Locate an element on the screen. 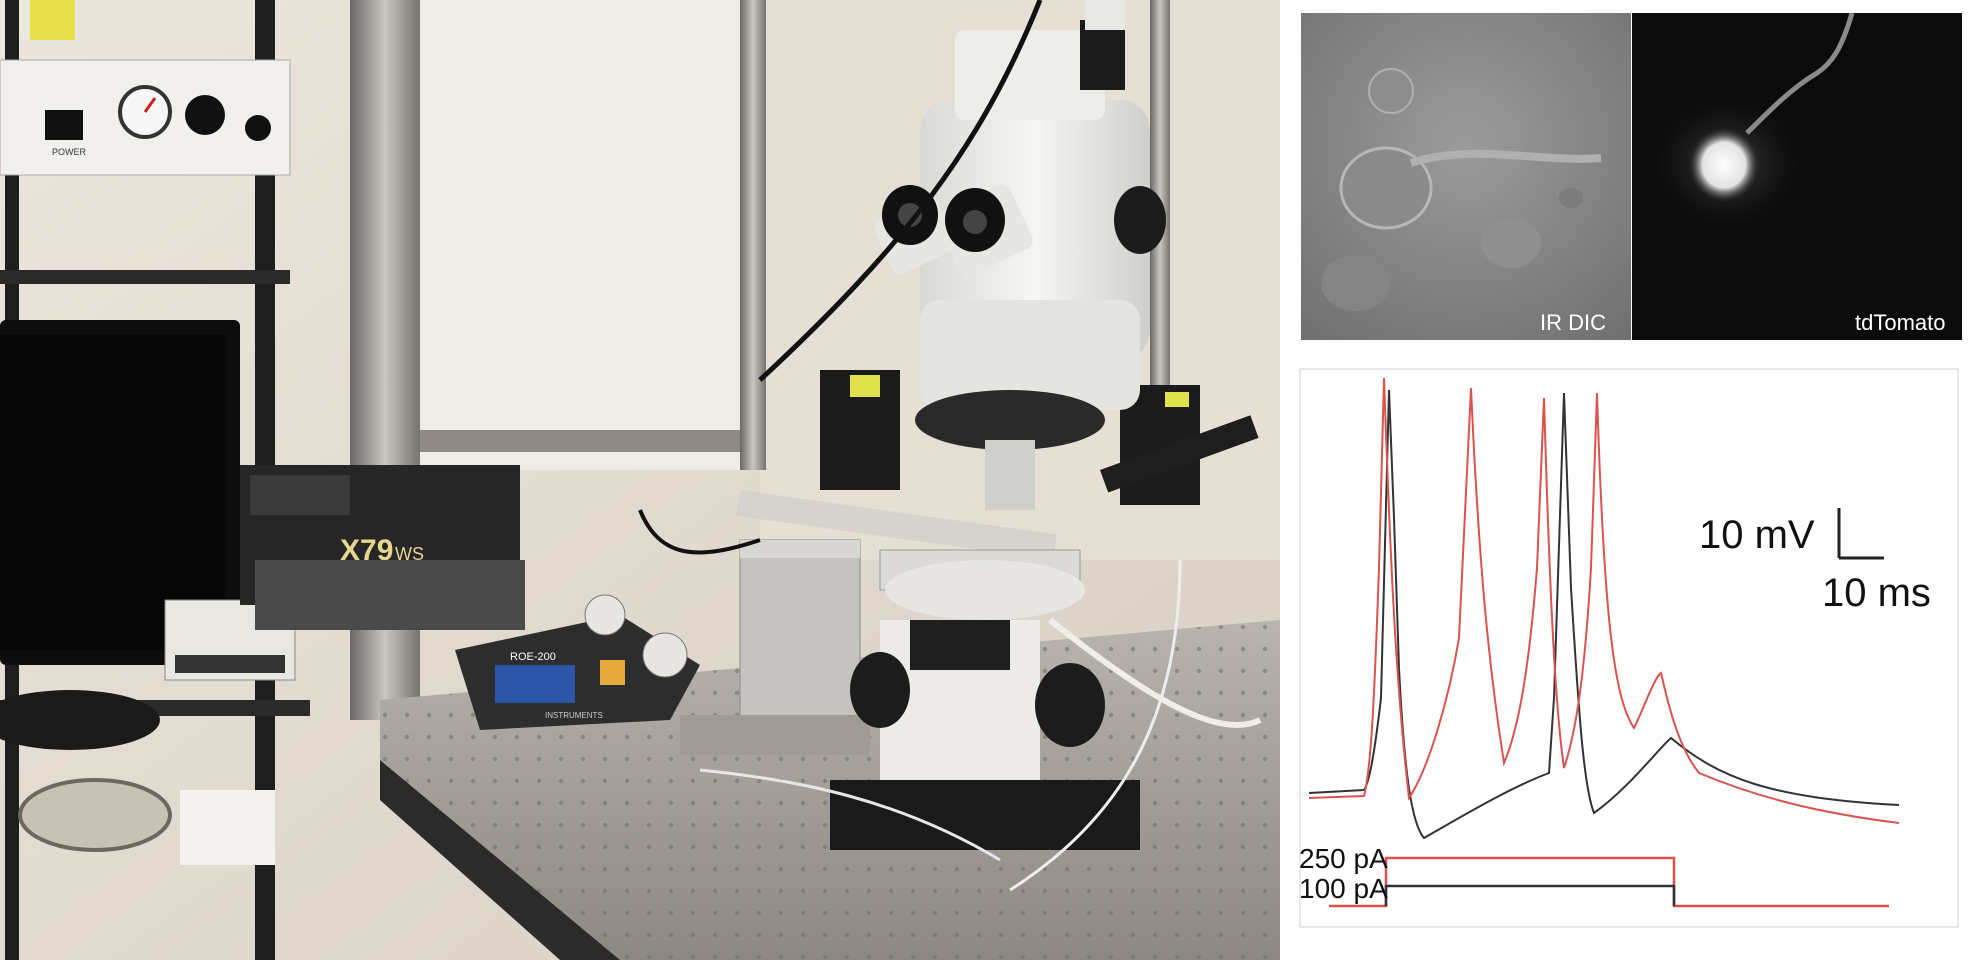  time-scale-label: 10 ms is located at coordinates (1876, 593).